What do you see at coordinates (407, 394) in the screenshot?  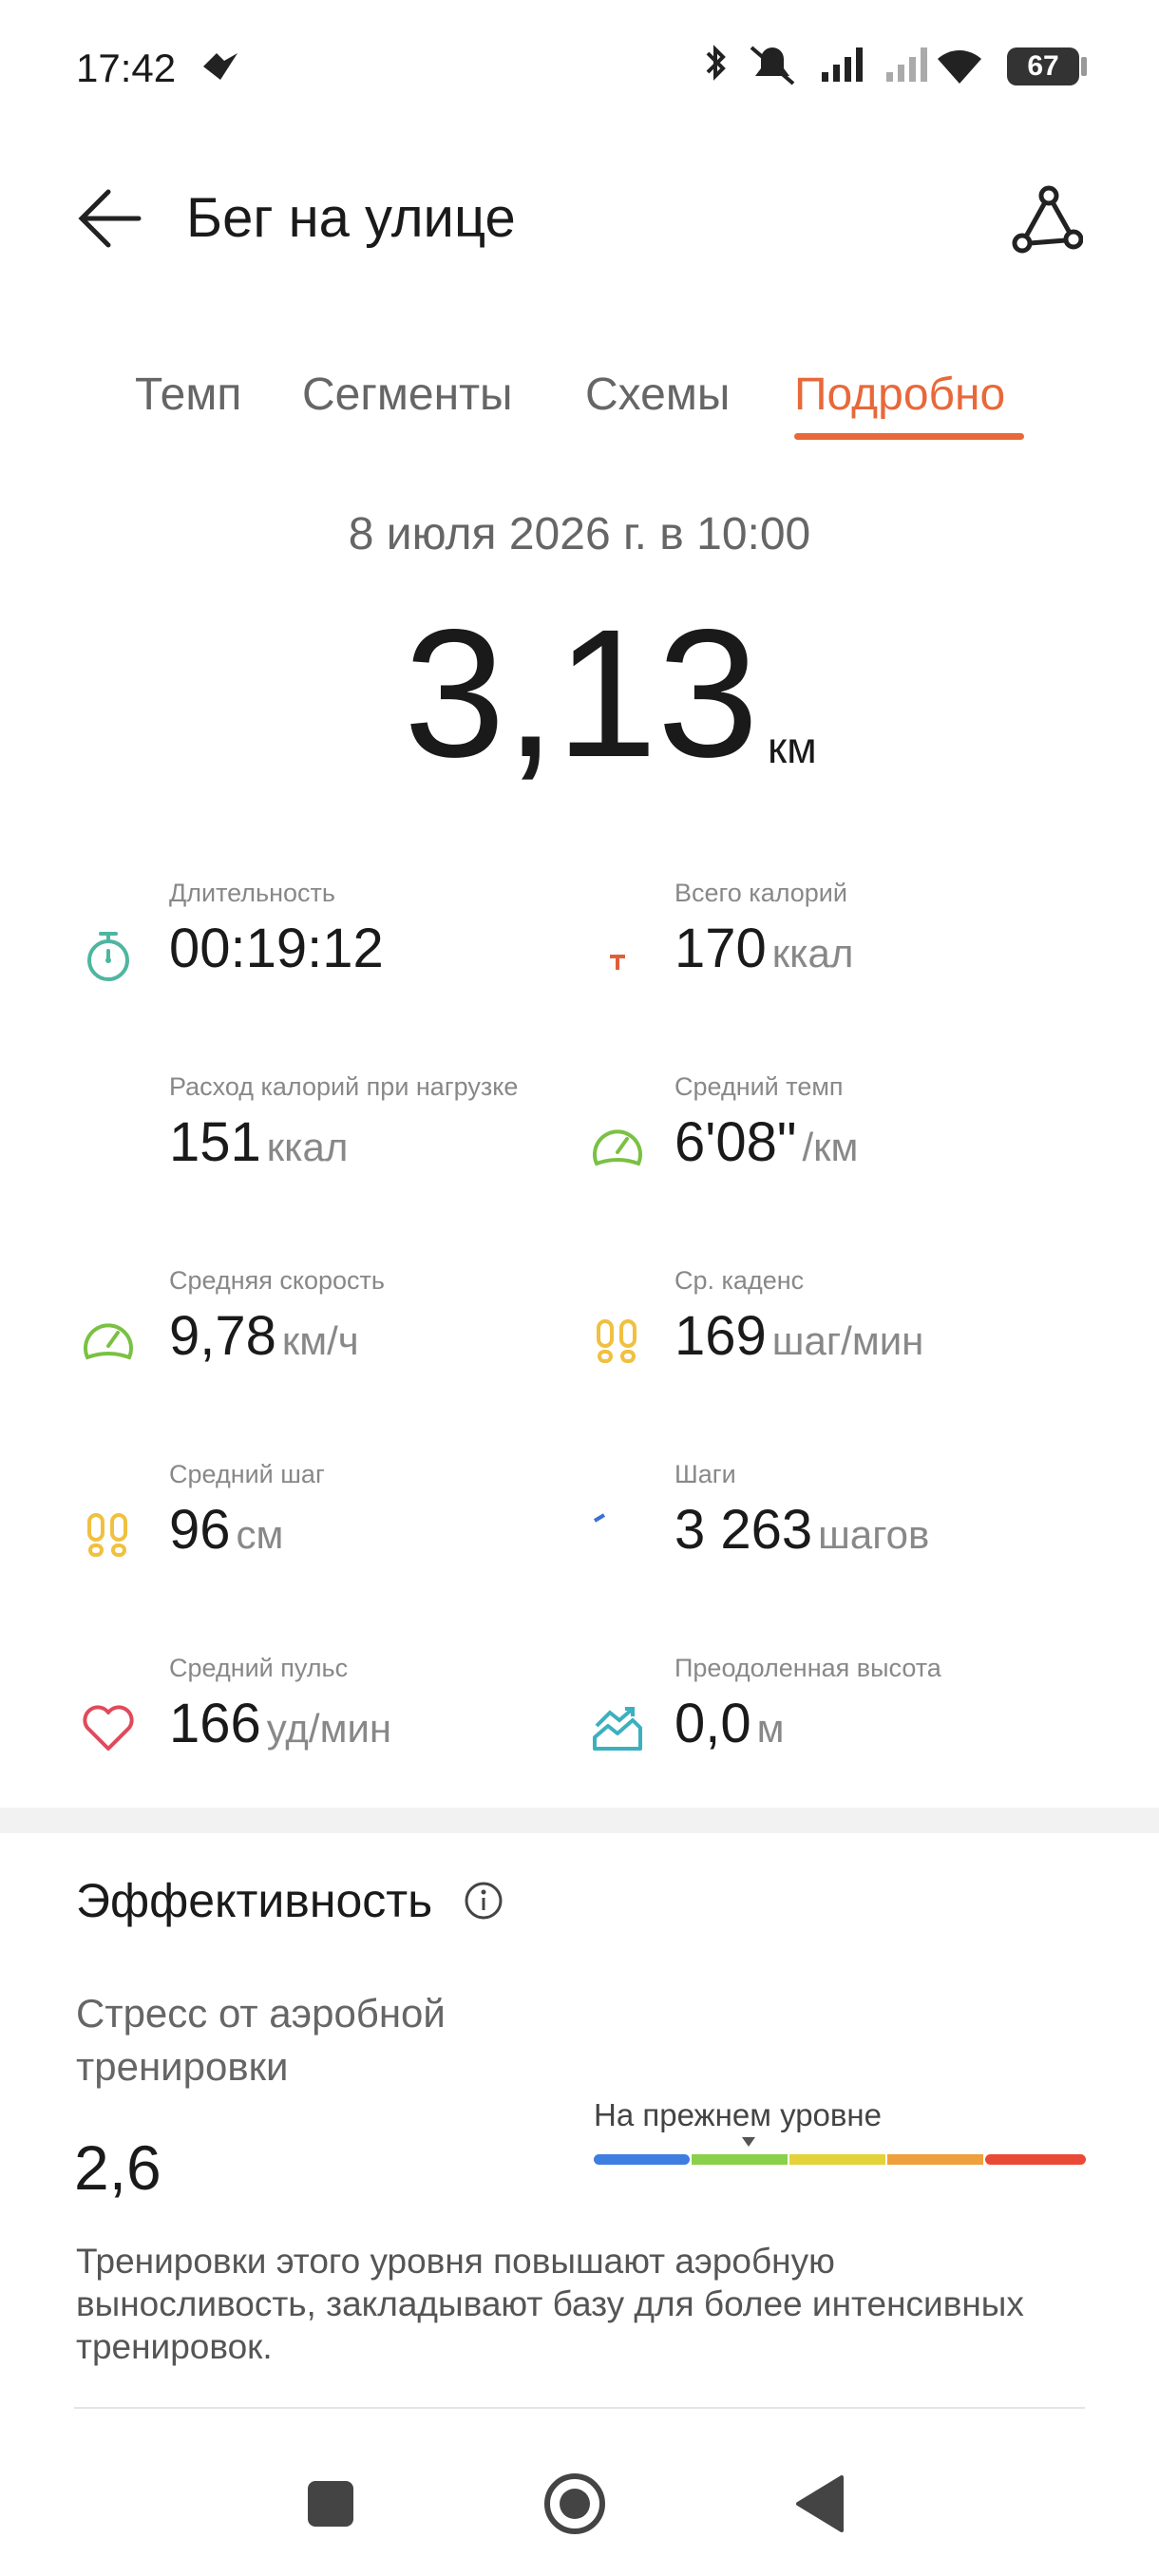 I see `tab: Сегменты` at bounding box center [407, 394].